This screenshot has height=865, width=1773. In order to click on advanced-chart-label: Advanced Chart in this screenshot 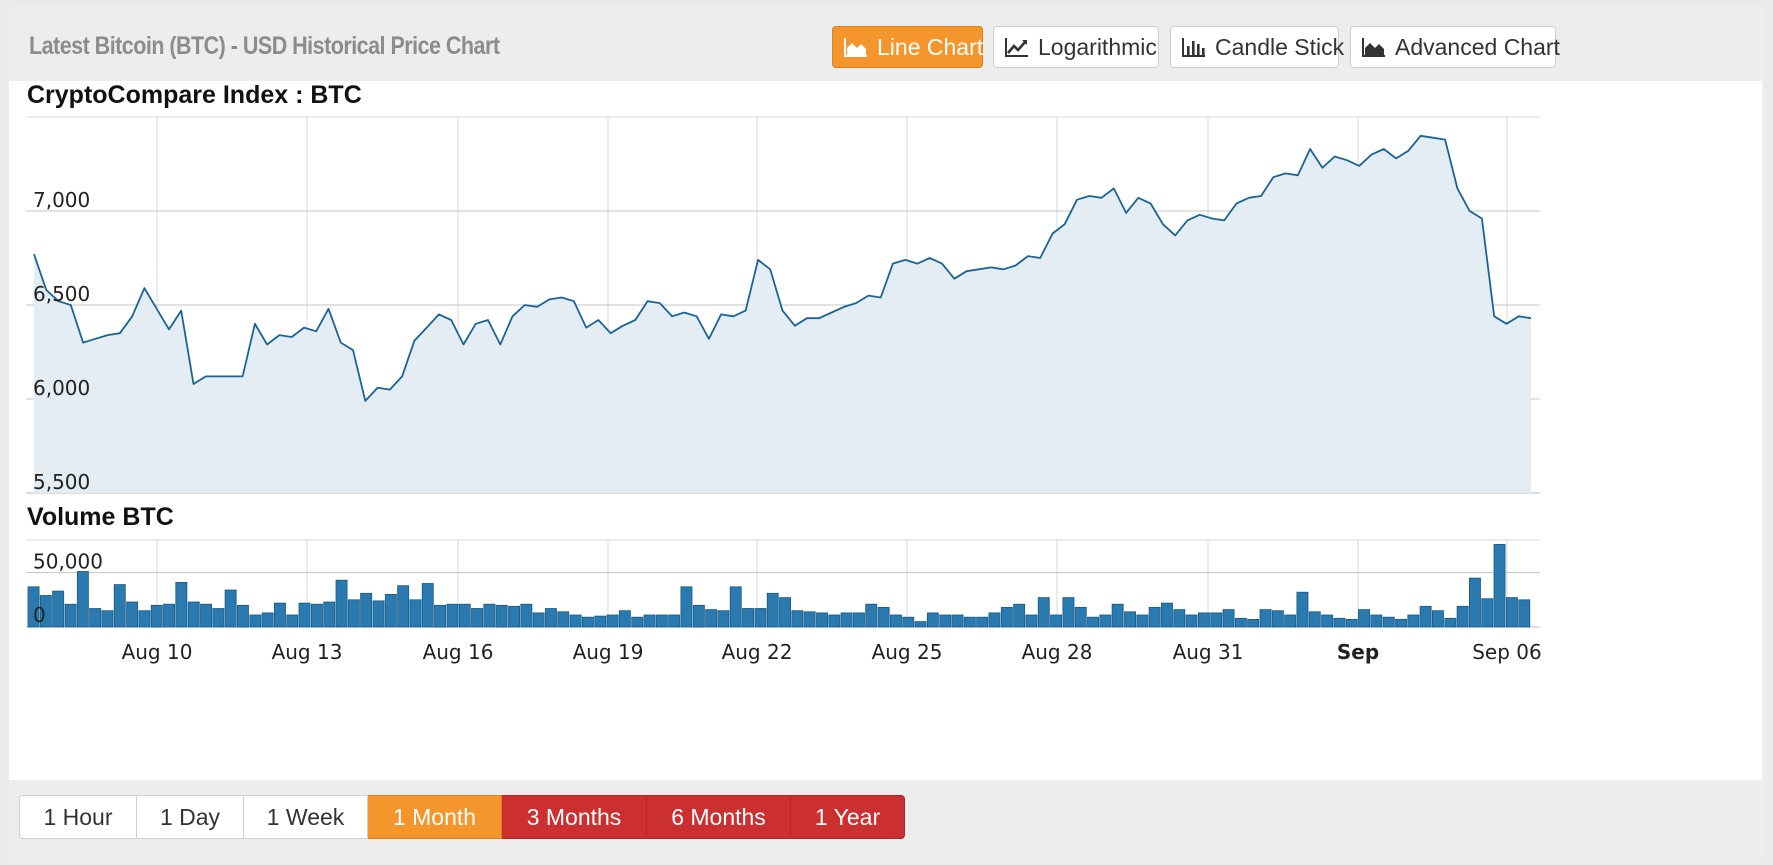, I will do `click(1477, 46)`.